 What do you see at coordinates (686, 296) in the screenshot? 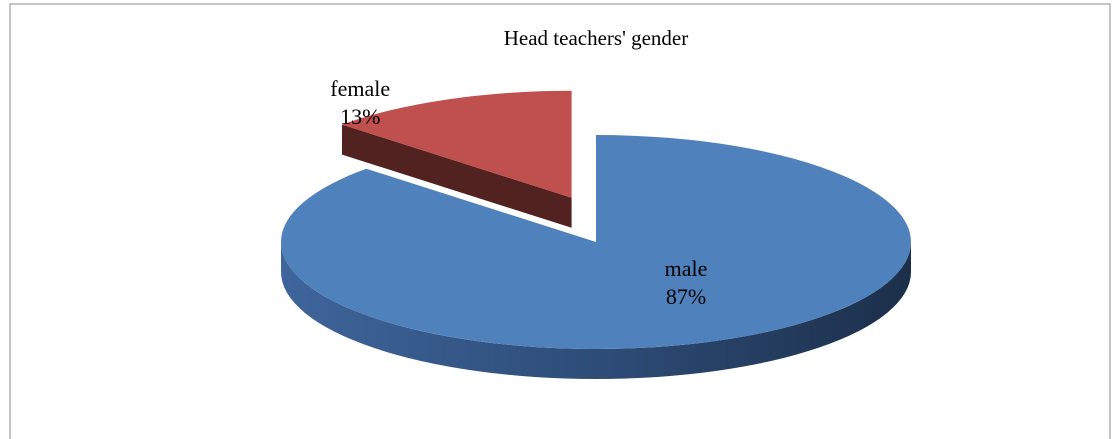
I see `slice-value-label: 87%` at bounding box center [686, 296].